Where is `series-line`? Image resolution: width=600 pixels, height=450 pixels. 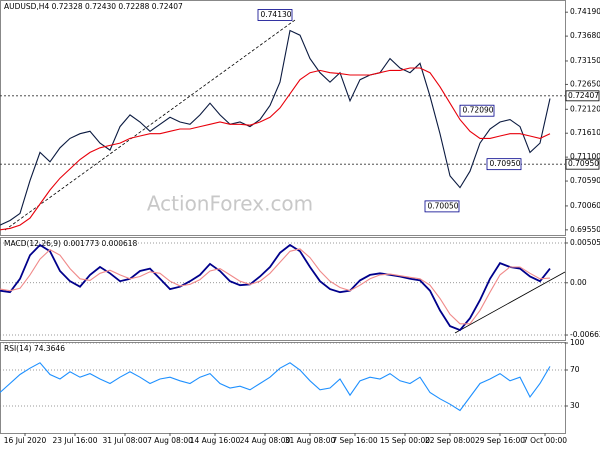
series-line is located at coordinates (275, 387).